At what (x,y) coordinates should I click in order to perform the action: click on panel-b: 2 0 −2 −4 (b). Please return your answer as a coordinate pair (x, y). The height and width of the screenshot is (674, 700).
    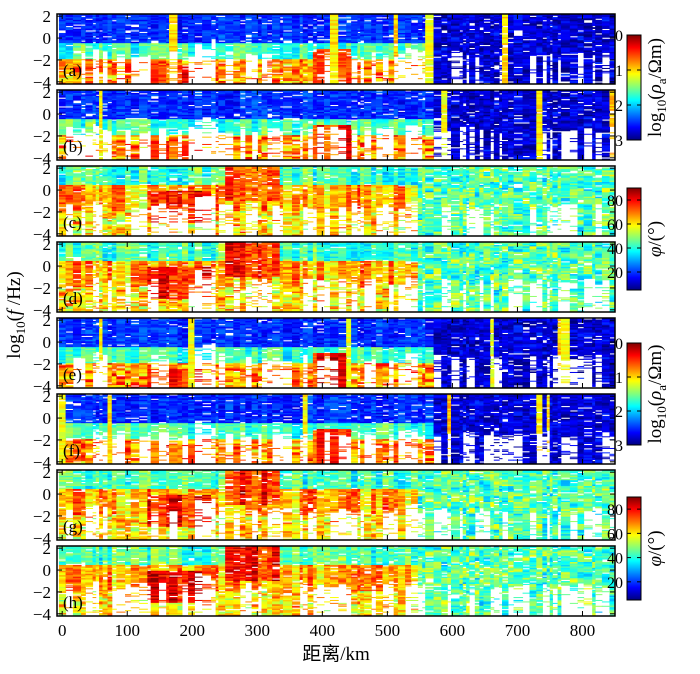
    Looking at the image, I should click on (324, 125).